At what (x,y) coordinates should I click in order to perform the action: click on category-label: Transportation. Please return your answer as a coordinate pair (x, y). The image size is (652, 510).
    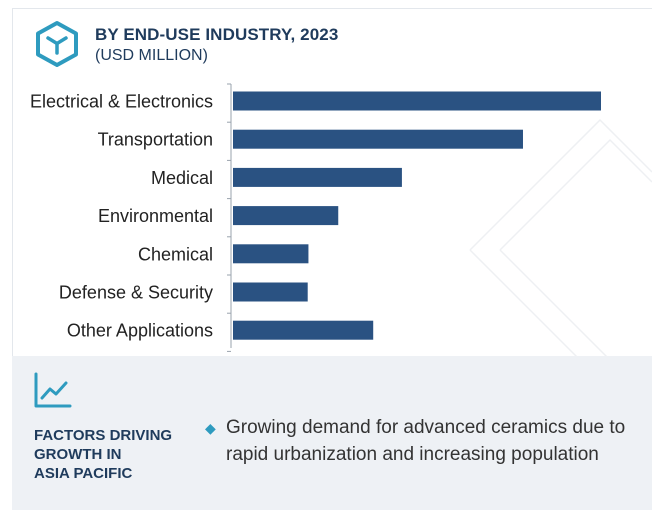
    Looking at the image, I should click on (155, 140).